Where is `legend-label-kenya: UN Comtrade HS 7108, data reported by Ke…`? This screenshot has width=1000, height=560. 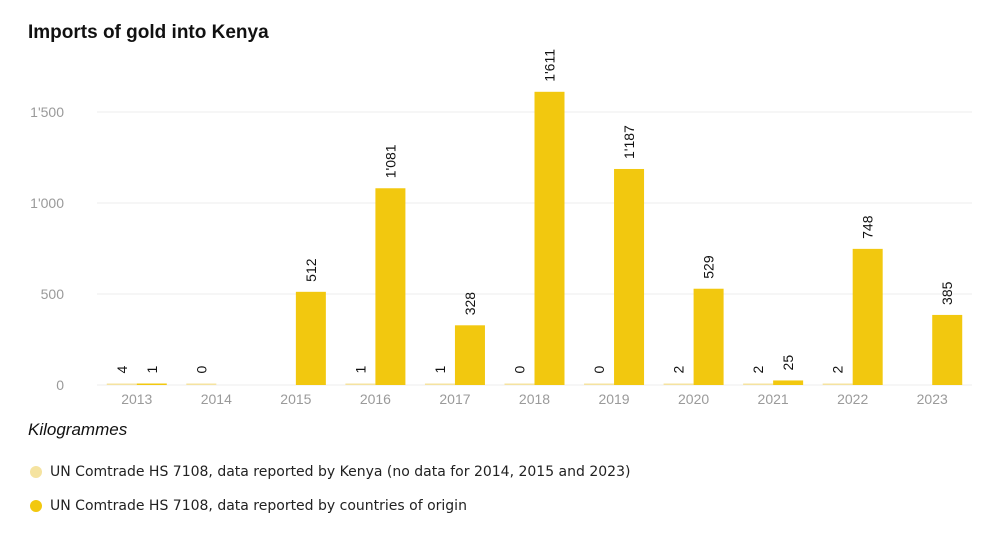 legend-label-kenya: UN Comtrade HS 7108, data reported by Ke… is located at coordinates (340, 472).